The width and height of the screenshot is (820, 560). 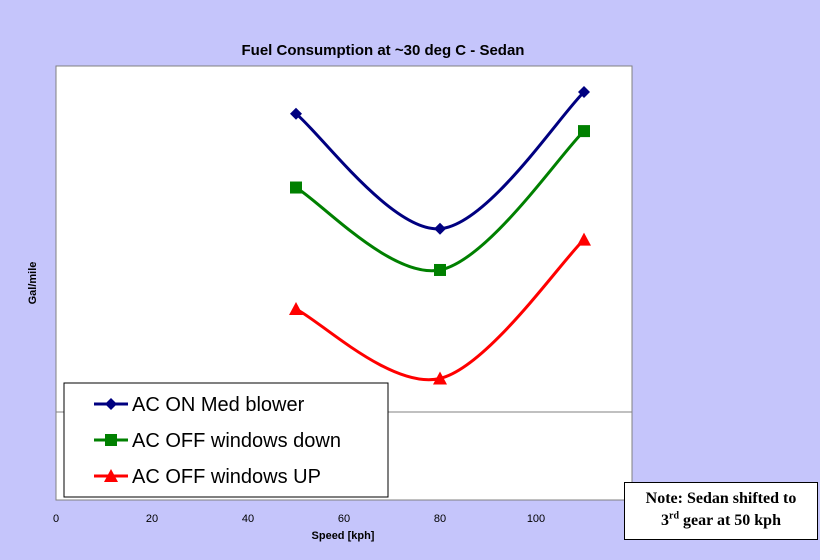 What do you see at coordinates (674, 516) in the screenshot?
I see `note-gear-suffix: rd` at bounding box center [674, 516].